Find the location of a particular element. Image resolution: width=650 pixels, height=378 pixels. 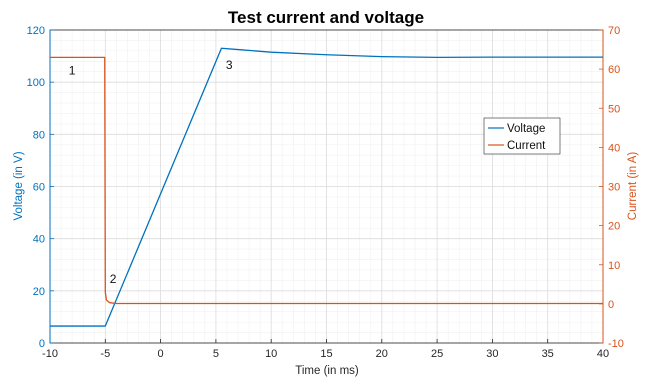

y-axis-left-label: Voltage (in V) is located at coordinates (19, 185).